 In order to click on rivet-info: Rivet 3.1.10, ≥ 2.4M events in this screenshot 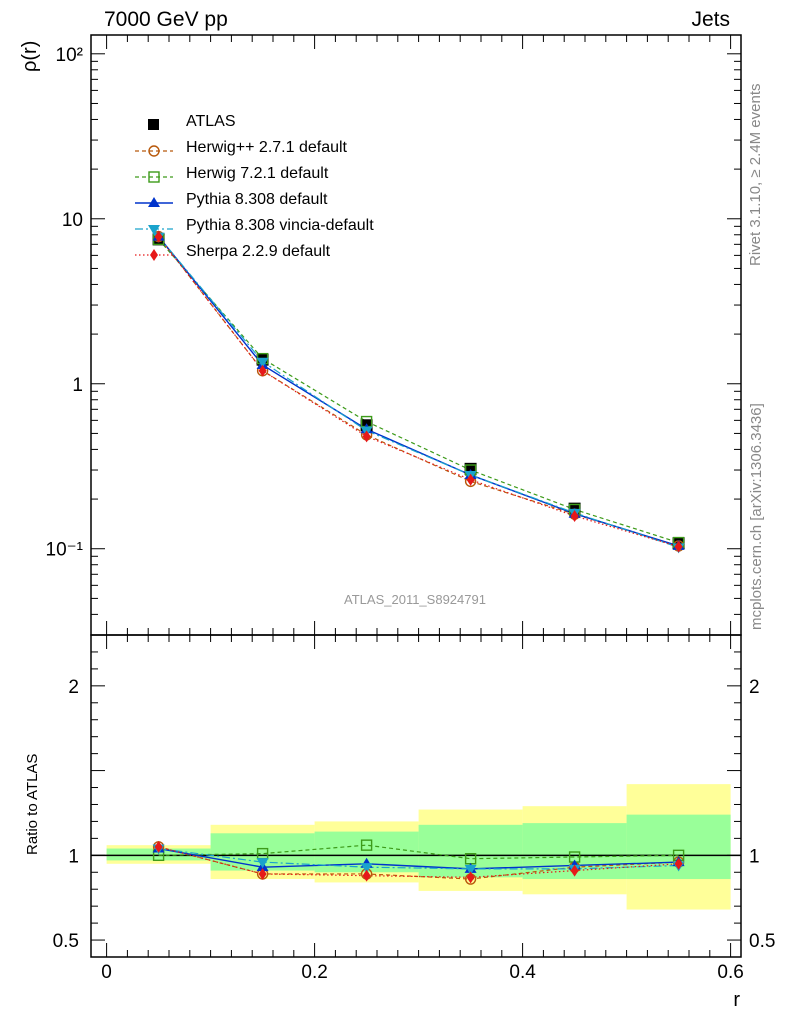, I will do `click(755, 175)`.